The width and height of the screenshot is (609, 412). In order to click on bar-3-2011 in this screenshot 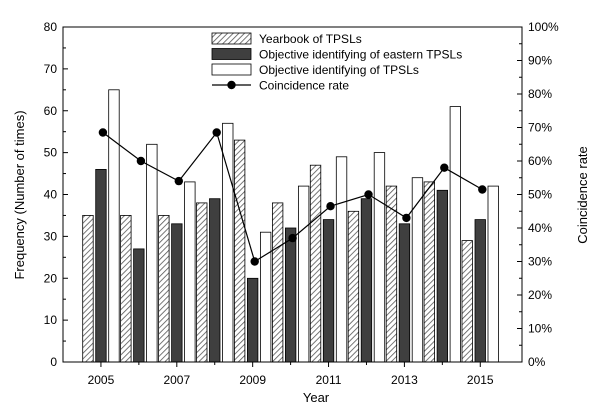, I will do `click(341, 259)`.